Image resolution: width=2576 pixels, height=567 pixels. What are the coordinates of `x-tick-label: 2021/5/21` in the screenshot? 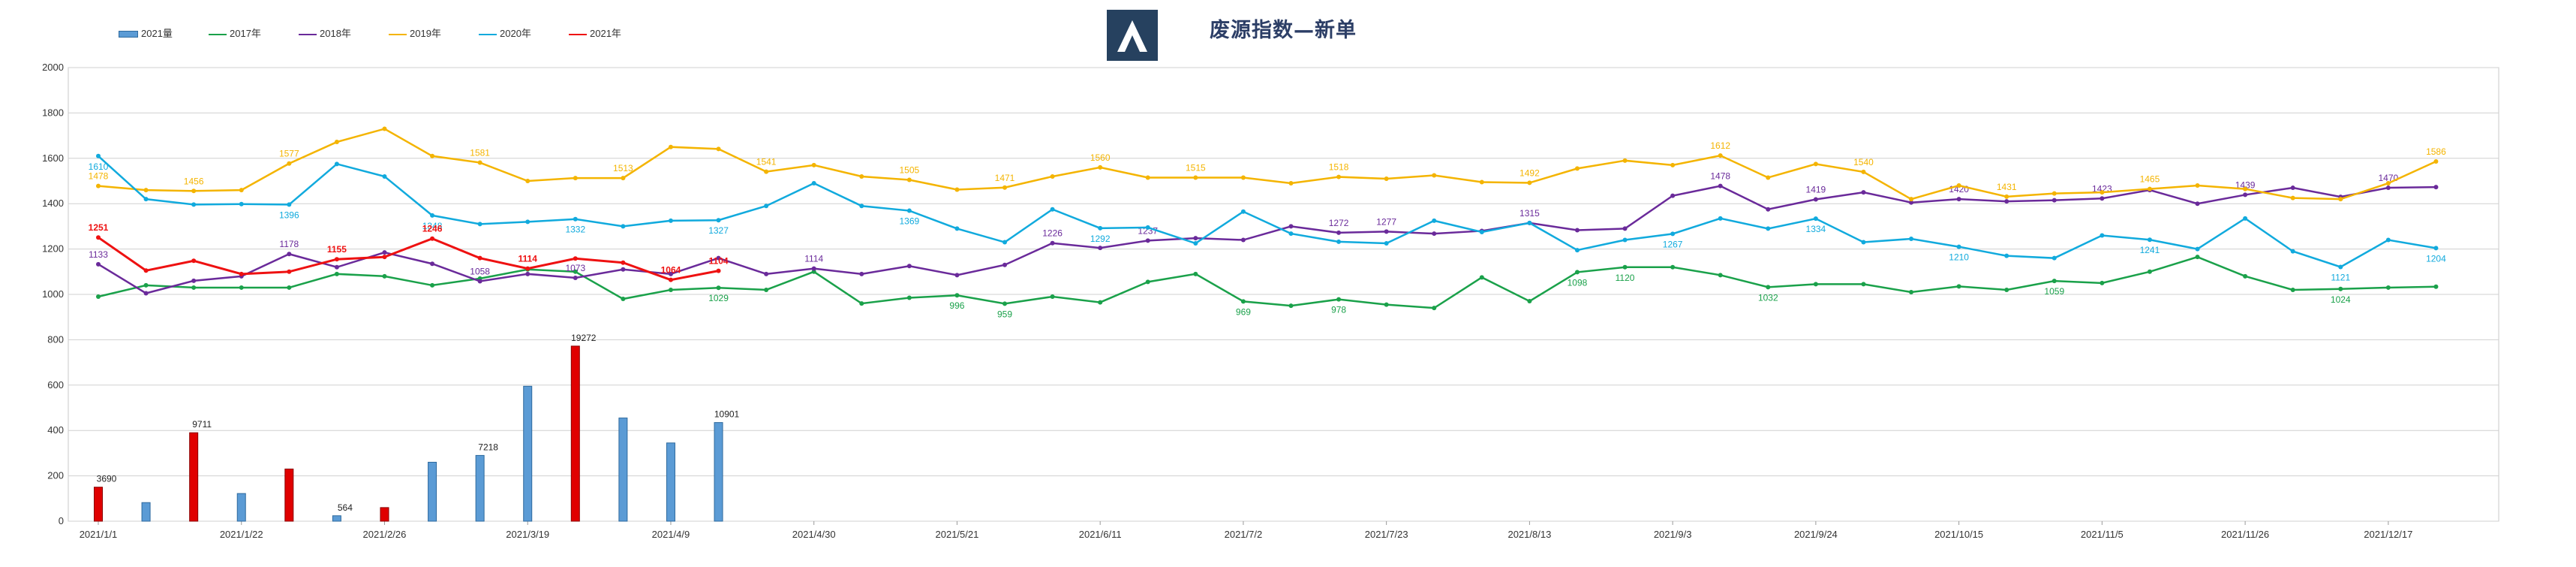 It's located at (957, 534).